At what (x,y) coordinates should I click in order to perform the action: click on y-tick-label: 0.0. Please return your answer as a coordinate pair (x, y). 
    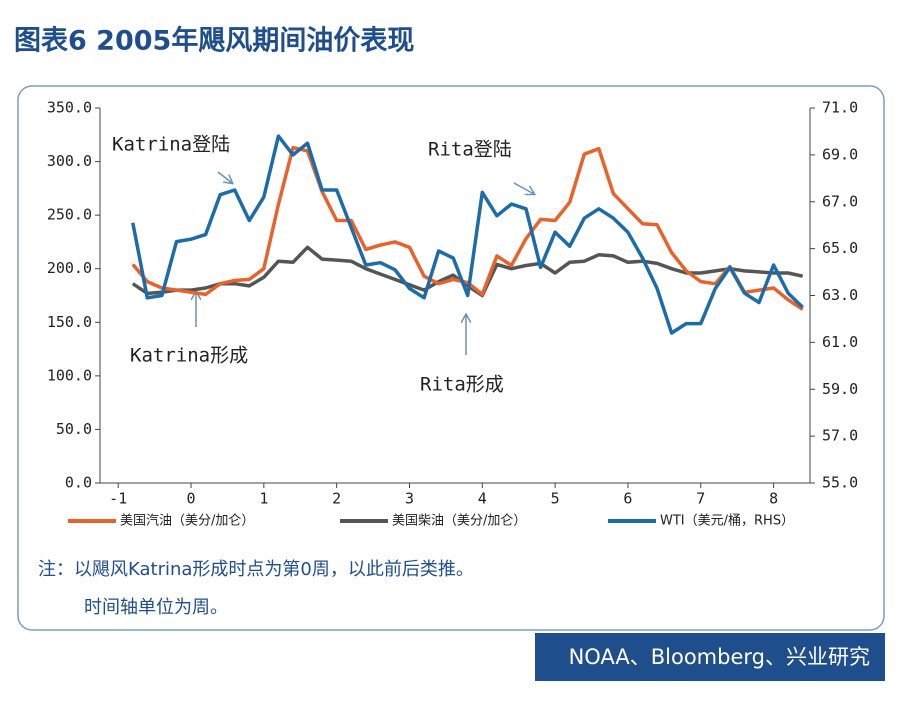
    Looking at the image, I should click on (78, 483).